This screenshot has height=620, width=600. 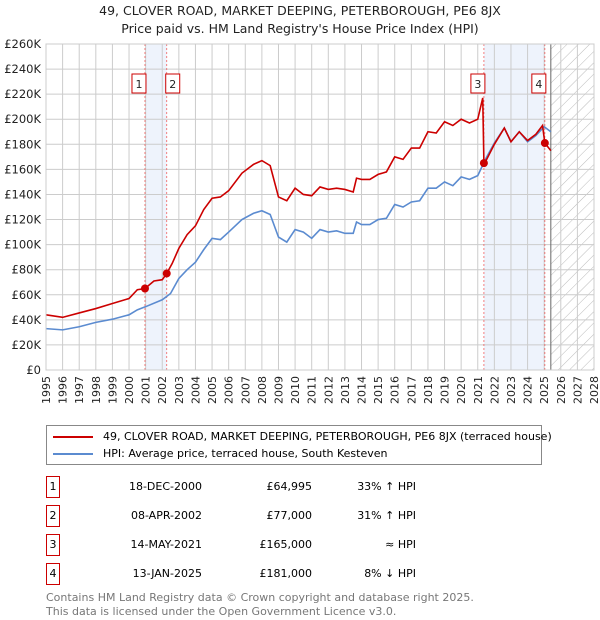 What do you see at coordinates (386, 515) in the screenshot?
I see `sale-hpi-diff: 31% ↑ HPI` at bounding box center [386, 515].